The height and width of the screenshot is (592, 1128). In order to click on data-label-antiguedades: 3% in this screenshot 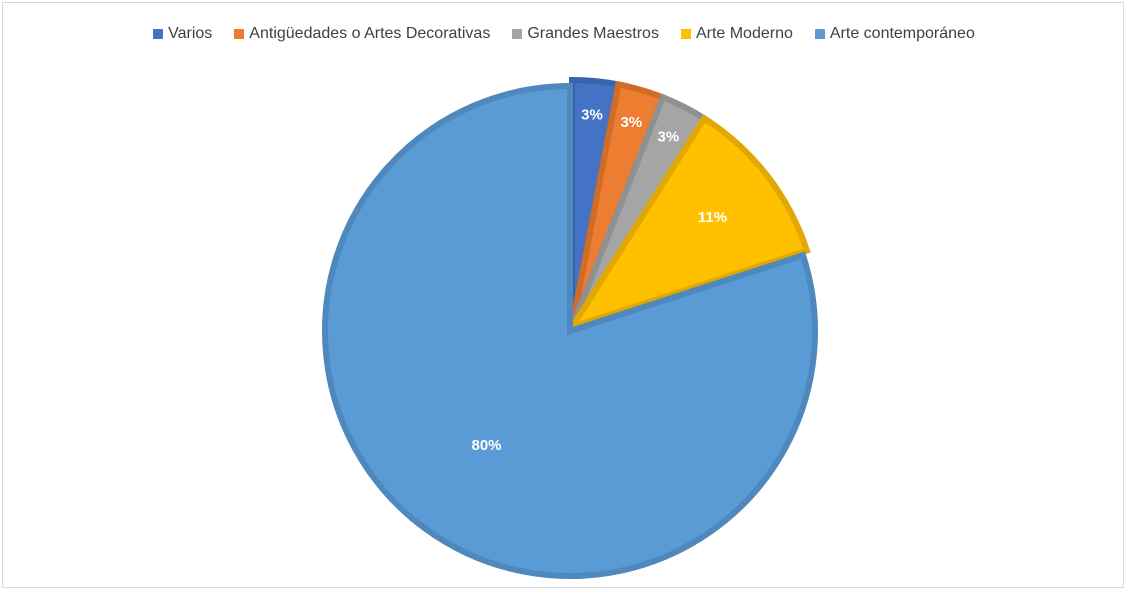, I will do `click(631, 122)`.